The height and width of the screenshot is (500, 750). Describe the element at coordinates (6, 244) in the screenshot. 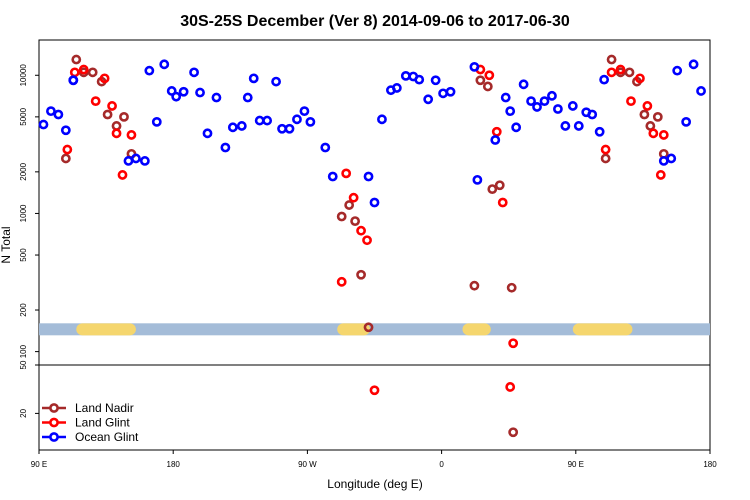

I see `y-axis-label: N Total` at that location.